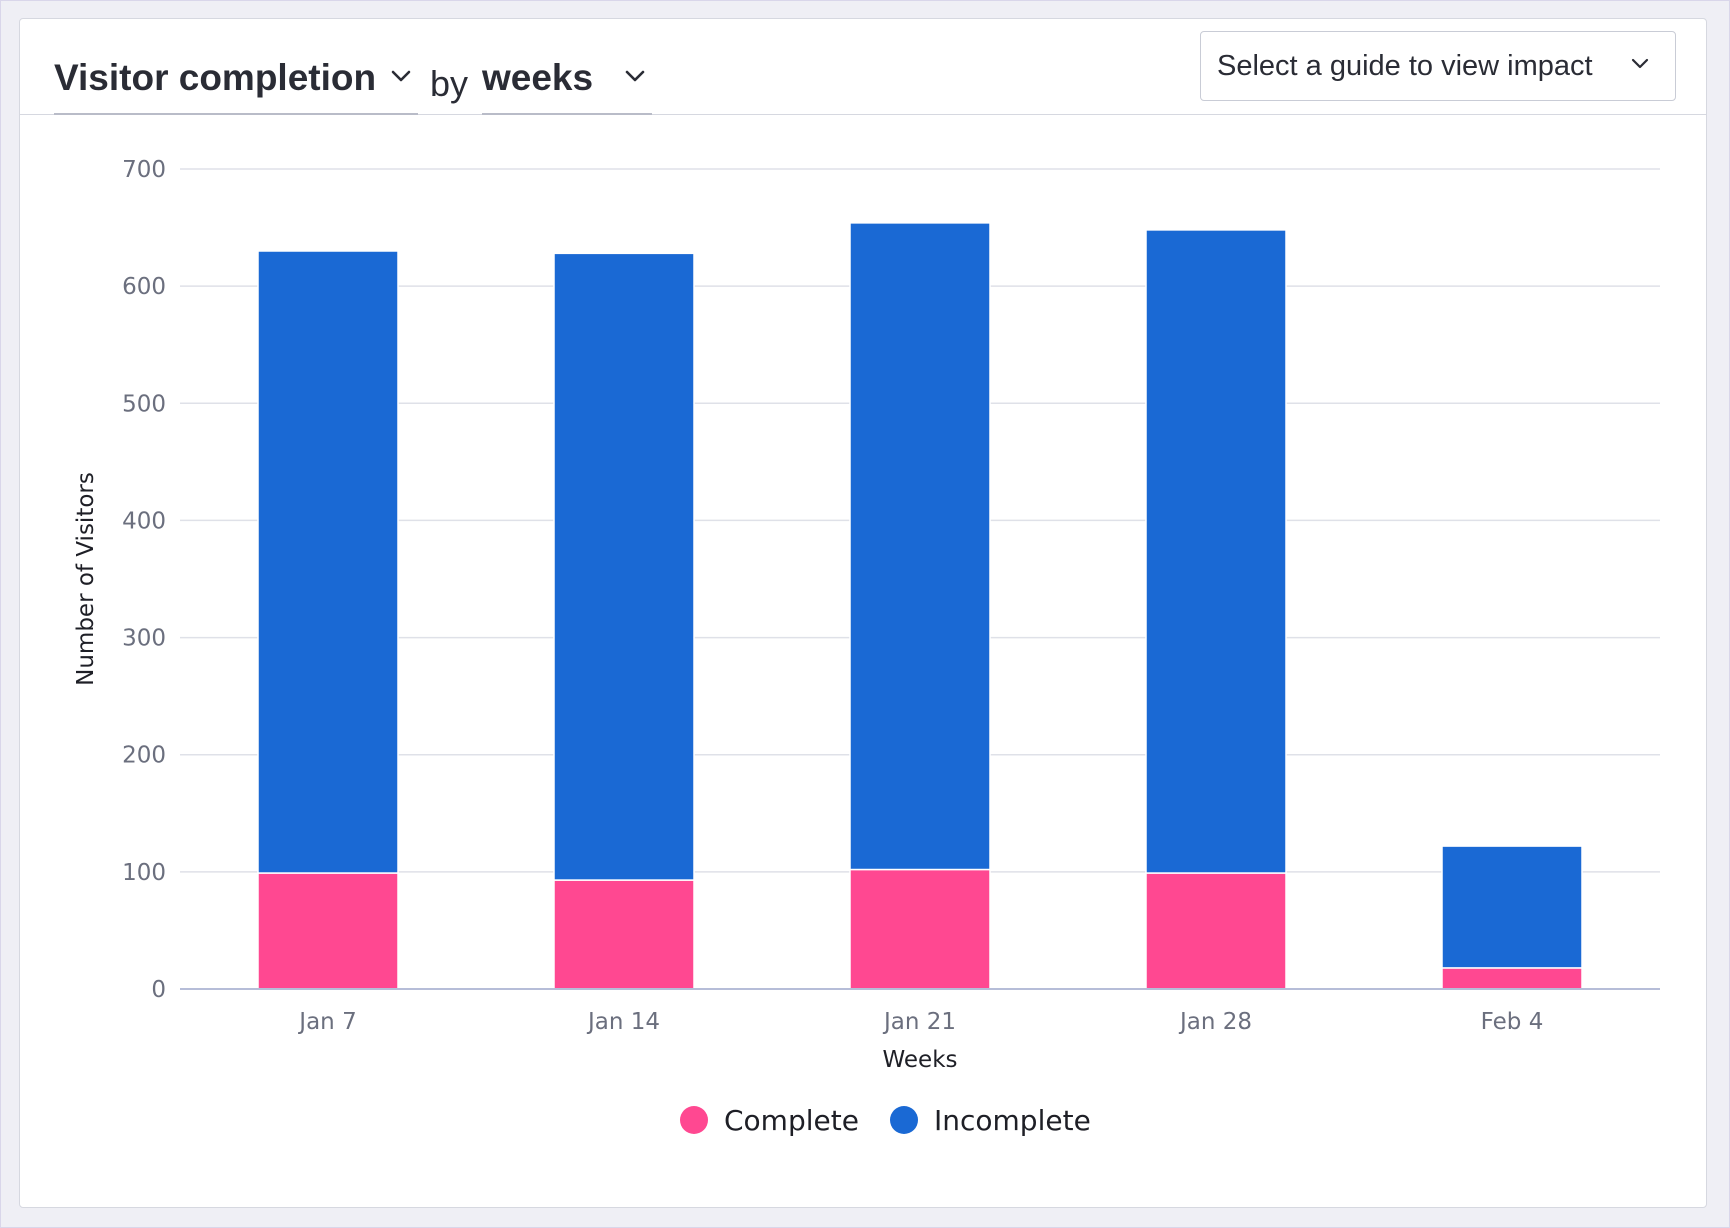 Image resolution: width=1730 pixels, height=1228 pixels. I want to click on y-tick-label: 400, so click(144, 521).